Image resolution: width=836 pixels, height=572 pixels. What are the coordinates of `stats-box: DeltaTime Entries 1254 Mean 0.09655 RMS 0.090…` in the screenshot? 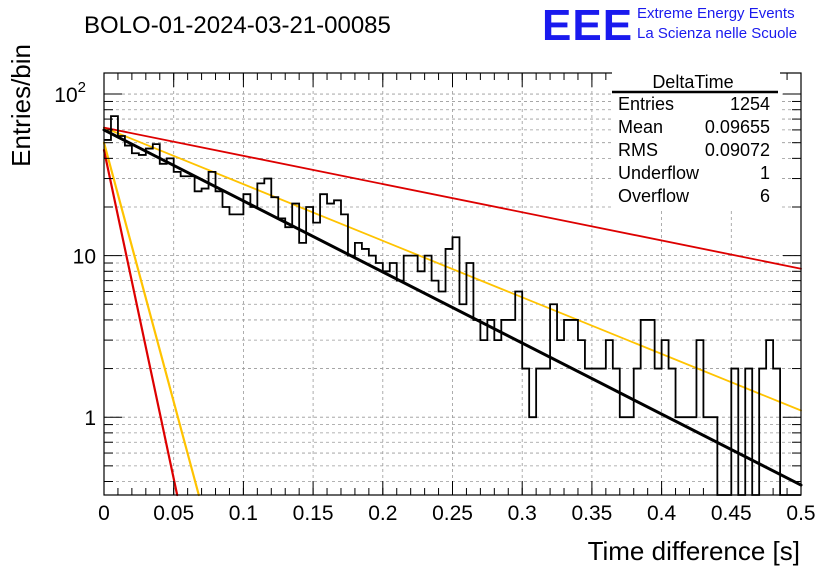 It's located at (696, 140).